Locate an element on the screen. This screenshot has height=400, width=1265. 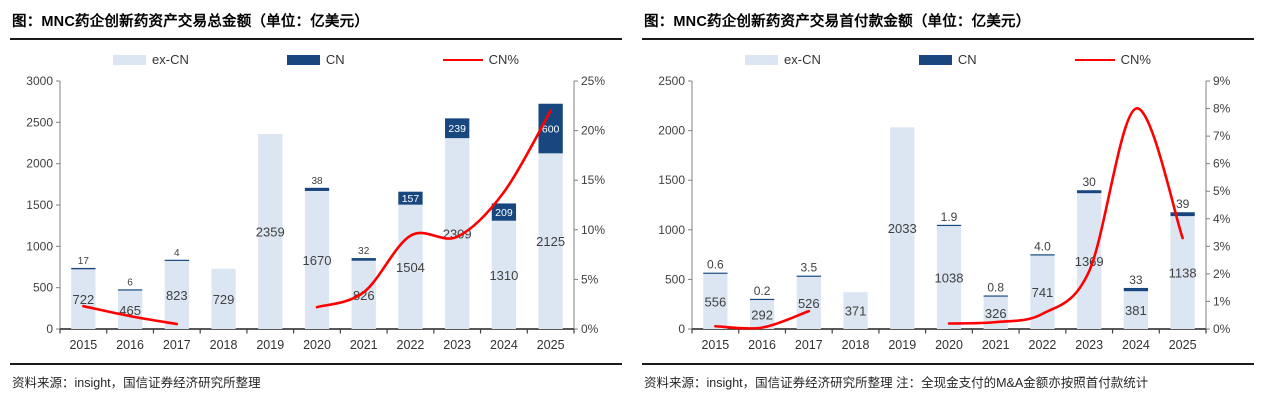
legend-item-cn: CN is located at coordinates (947, 59).